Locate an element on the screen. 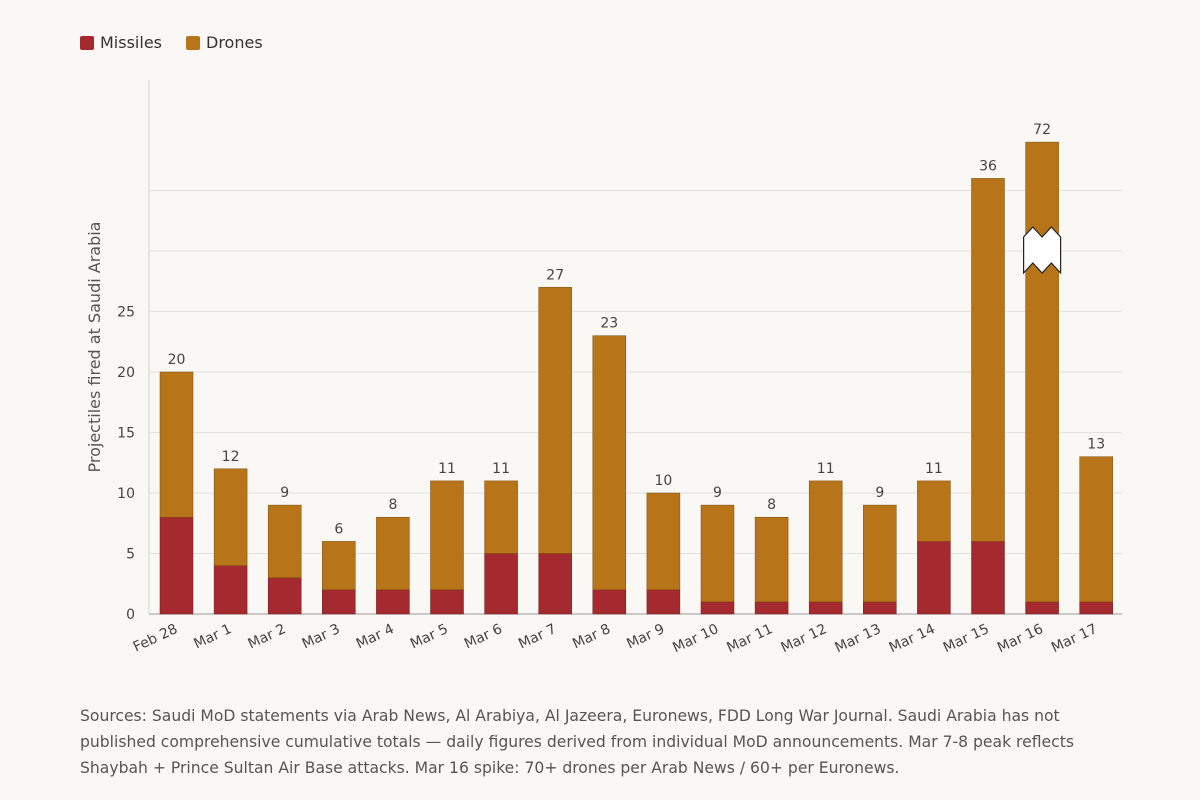 This screenshot has width=1200, height=800. axis-break-marker is located at coordinates (1042, 250).